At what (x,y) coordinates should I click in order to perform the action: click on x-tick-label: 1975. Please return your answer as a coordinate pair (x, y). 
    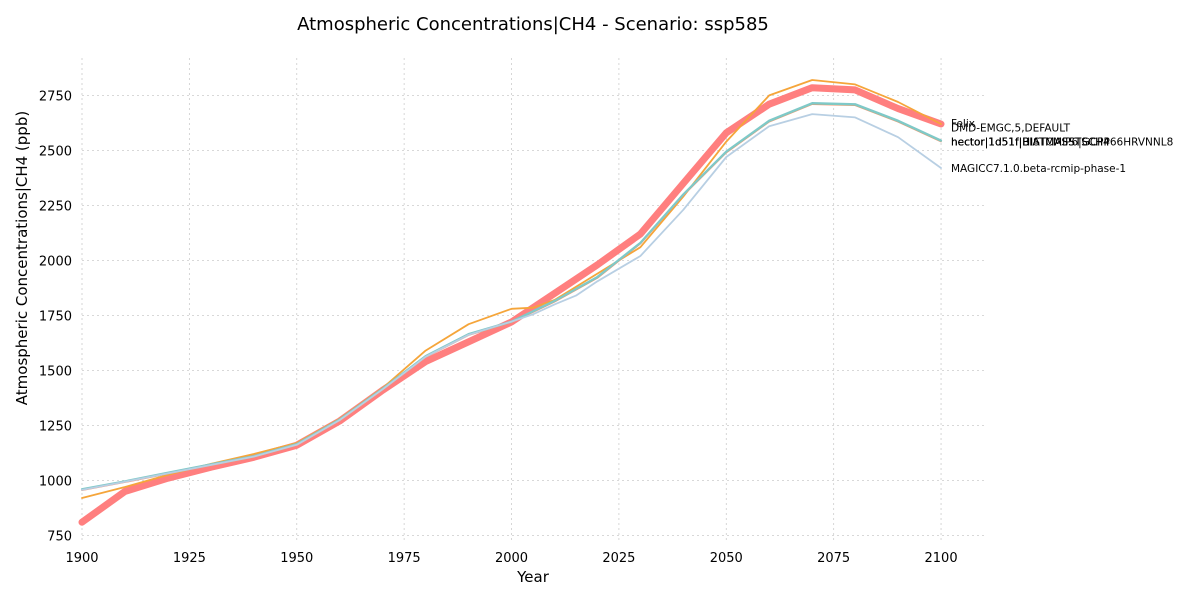
    Looking at the image, I should click on (404, 558).